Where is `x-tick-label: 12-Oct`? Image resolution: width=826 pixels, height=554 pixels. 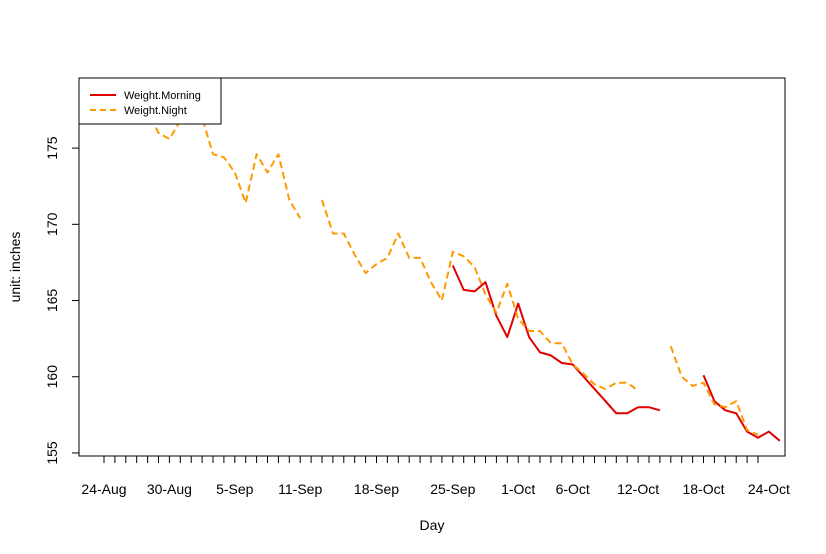 x-tick-label: 12-Oct is located at coordinates (638, 489).